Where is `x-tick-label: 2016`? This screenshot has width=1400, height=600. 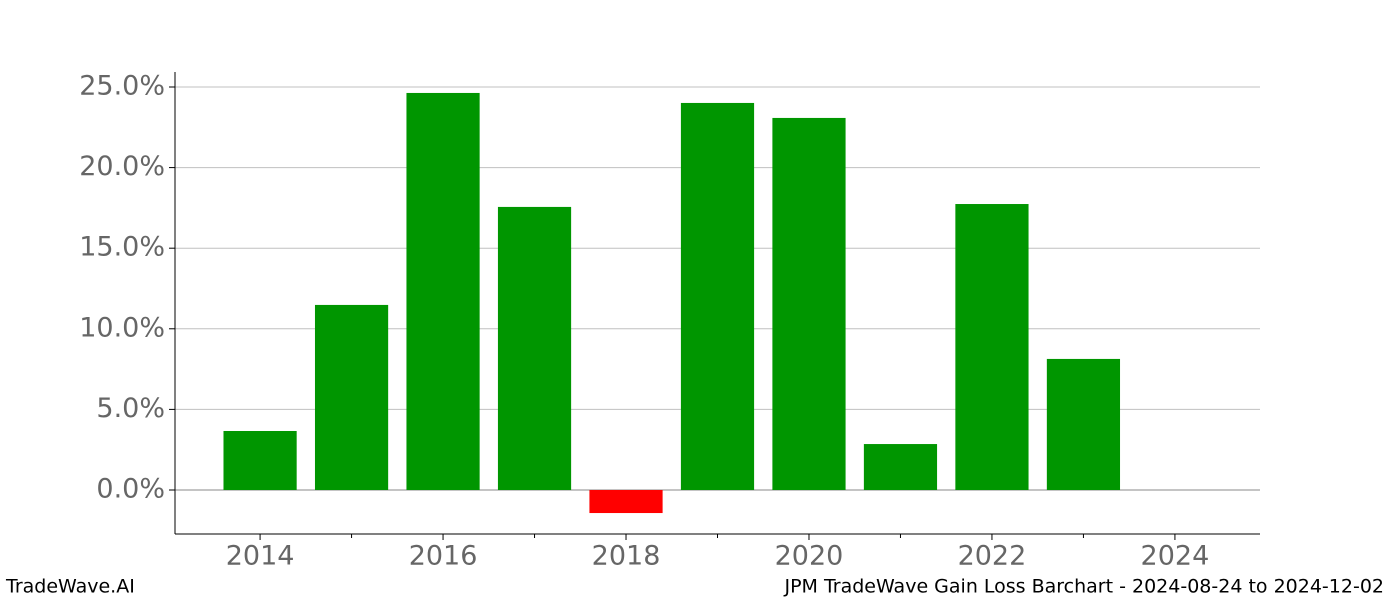 x-tick-label: 2016 is located at coordinates (443, 556).